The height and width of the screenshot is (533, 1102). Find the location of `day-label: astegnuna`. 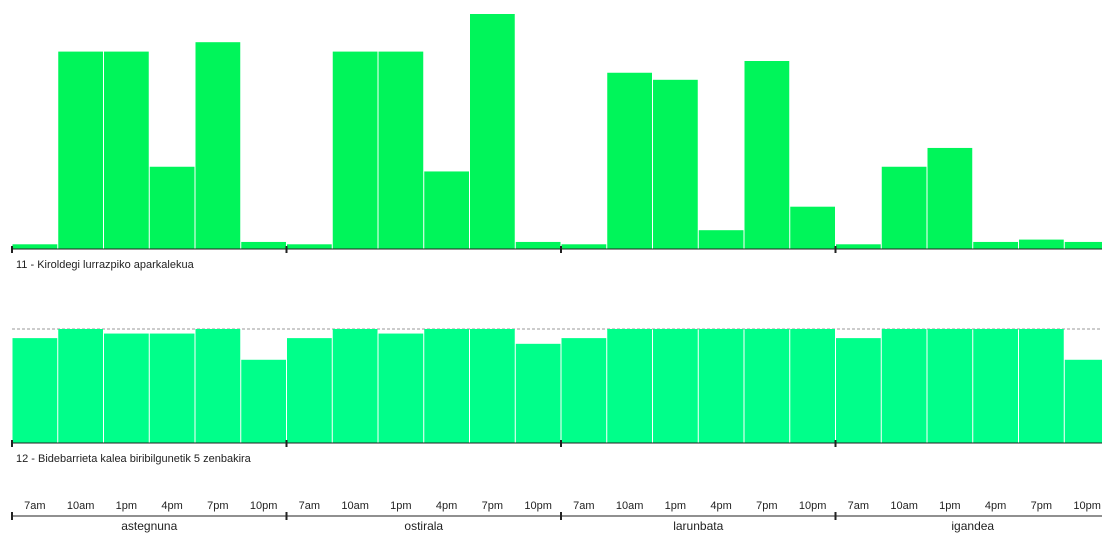

day-label: astegnuna is located at coordinates (149, 526).